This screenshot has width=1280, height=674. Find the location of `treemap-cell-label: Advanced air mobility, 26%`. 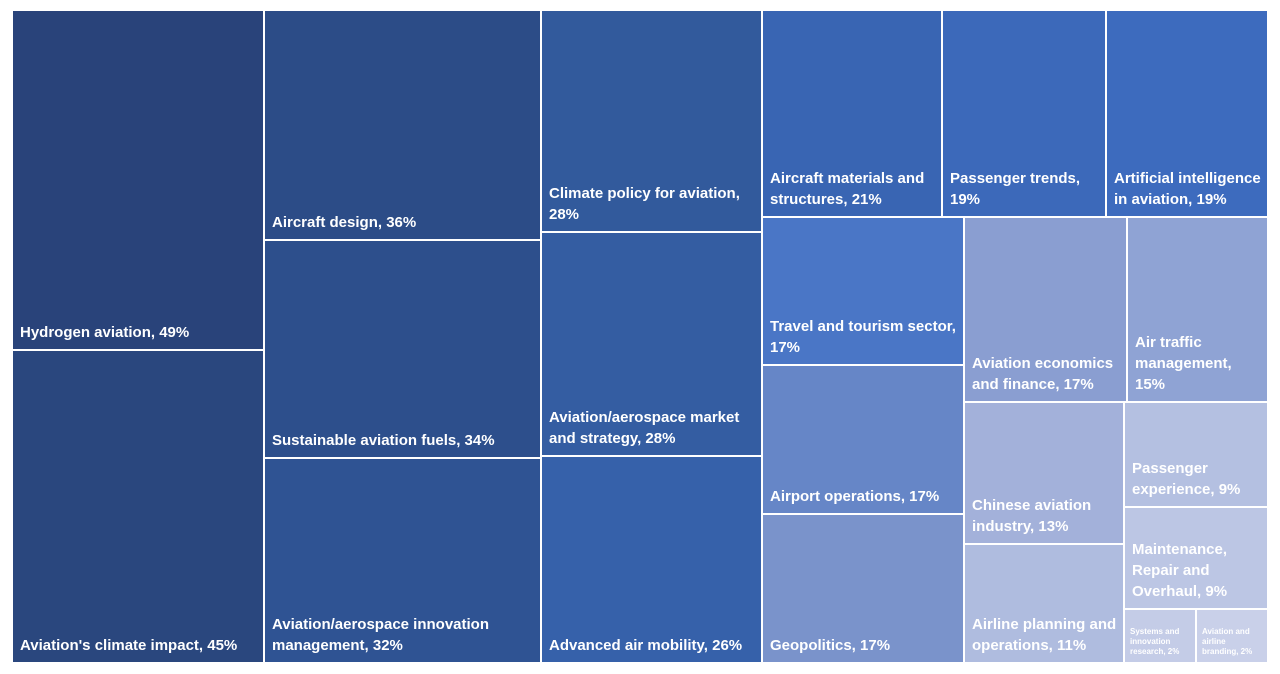

treemap-cell-label: Advanced air mobility, 26% is located at coordinates (646, 645).